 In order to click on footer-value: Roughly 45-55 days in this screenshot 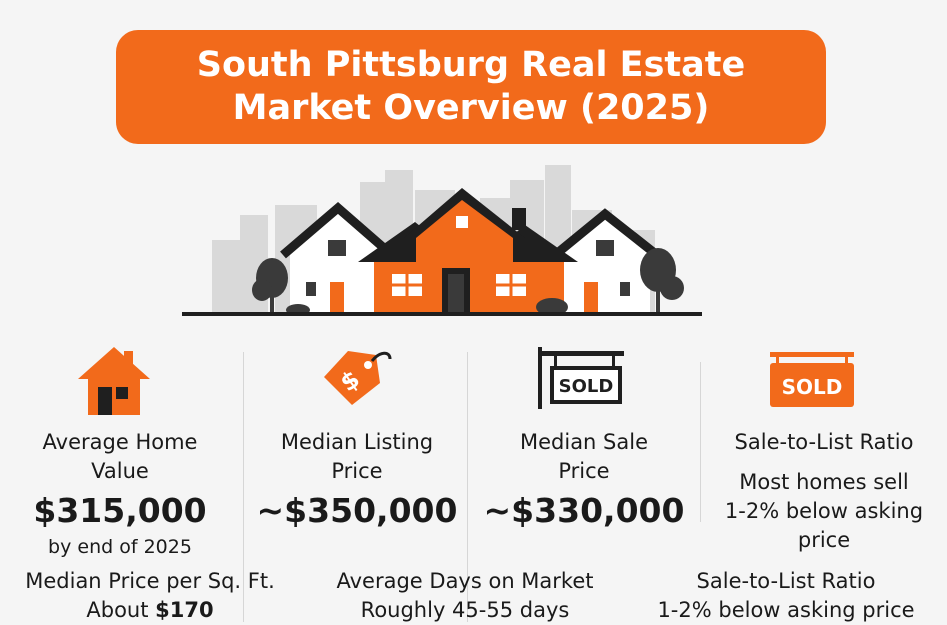, I will do `click(465, 610)`.